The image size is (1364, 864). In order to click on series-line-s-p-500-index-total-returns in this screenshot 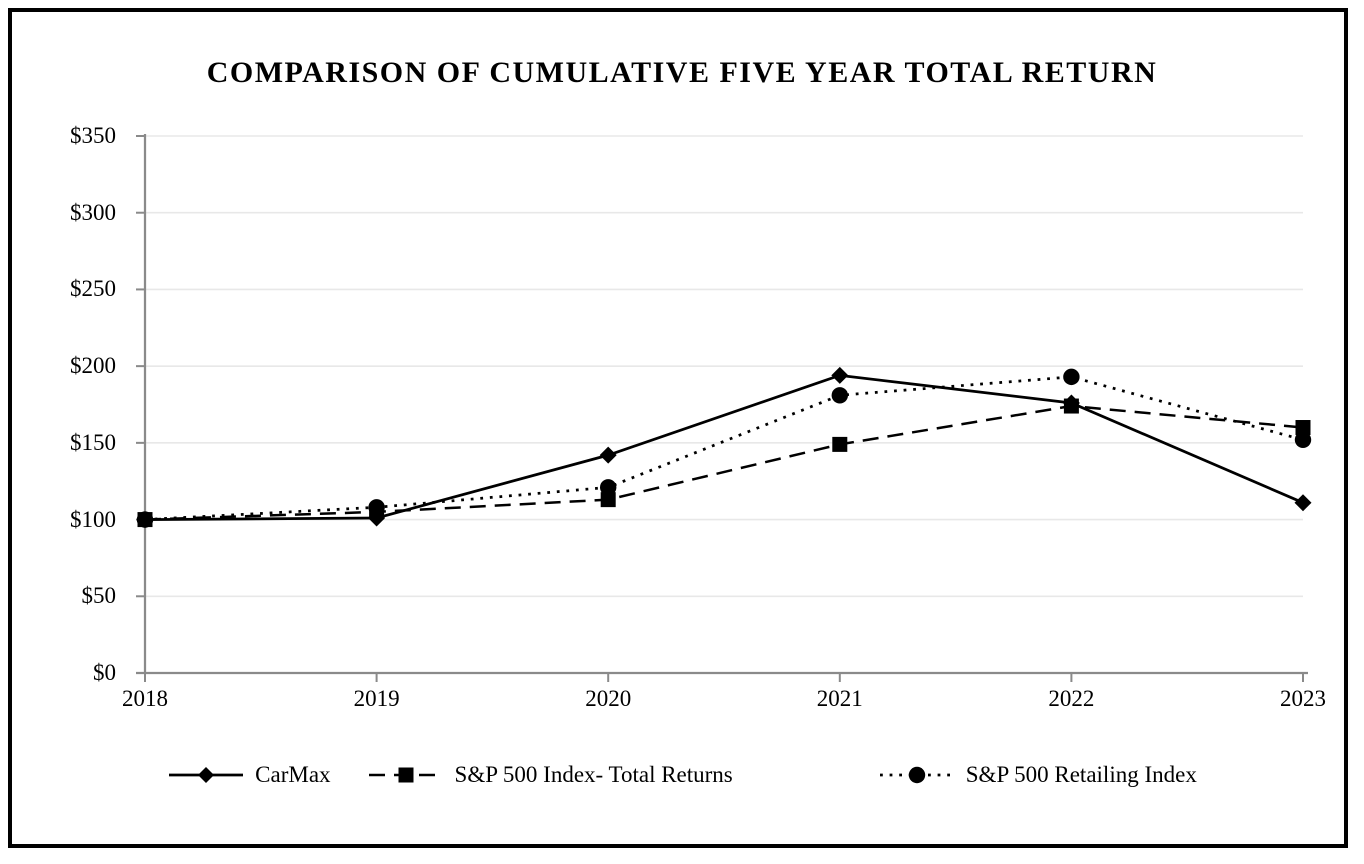, I will do `click(724, 462)`.